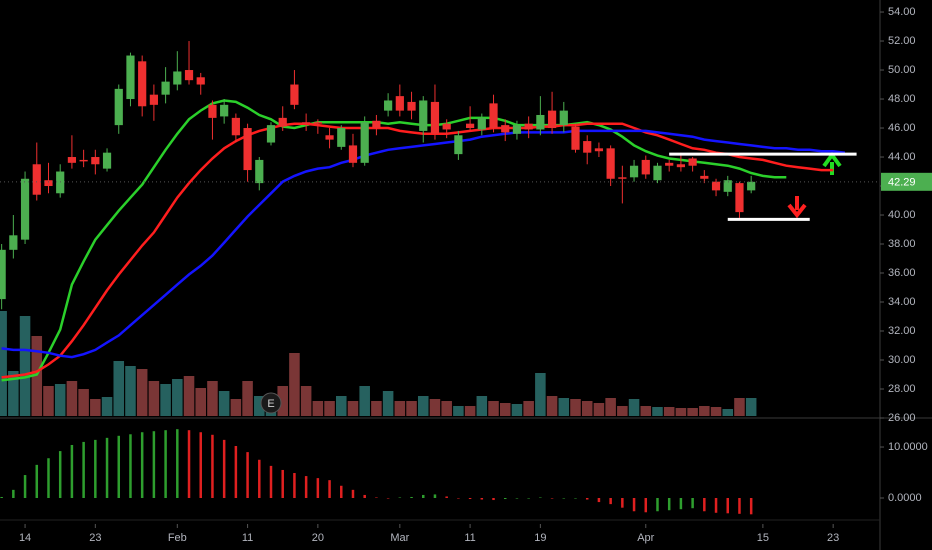 The height and width of the screenshot is (550, 932). I want to click on last-price-box, so click(906, 181).